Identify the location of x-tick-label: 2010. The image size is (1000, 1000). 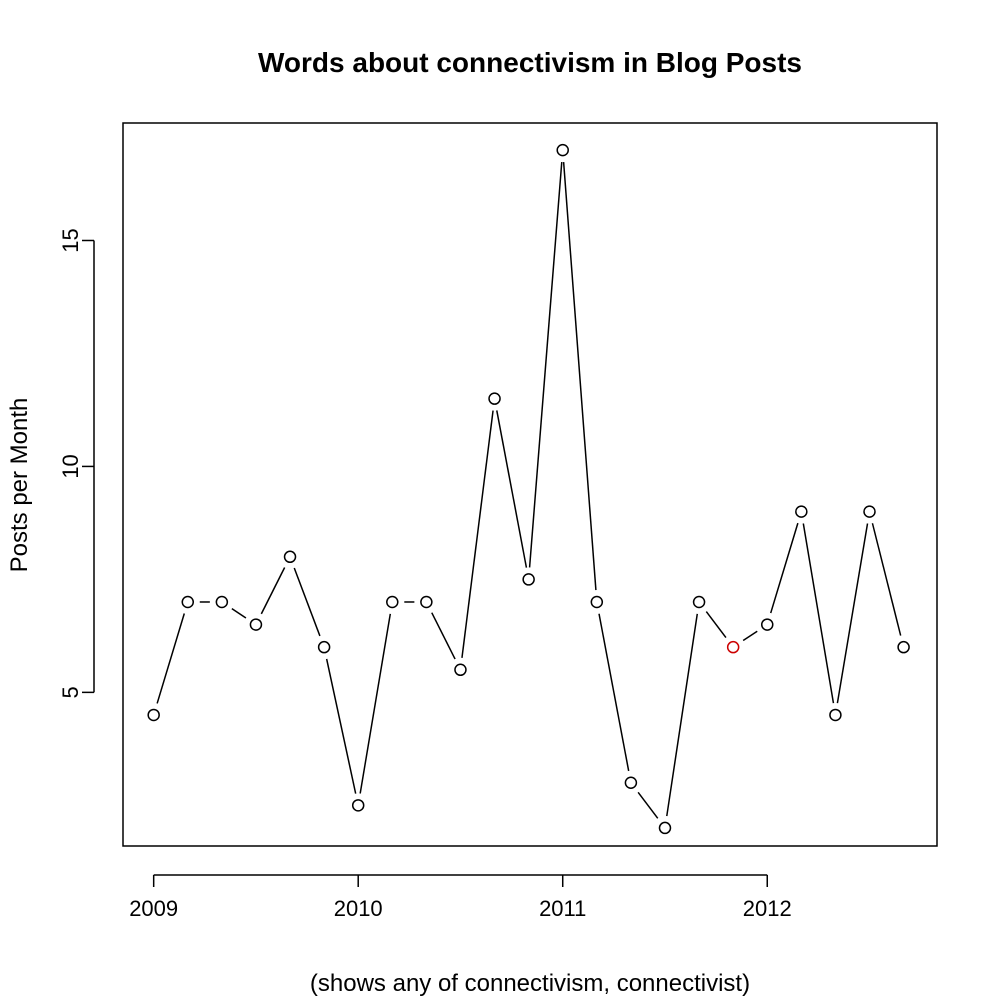
(358, 908).